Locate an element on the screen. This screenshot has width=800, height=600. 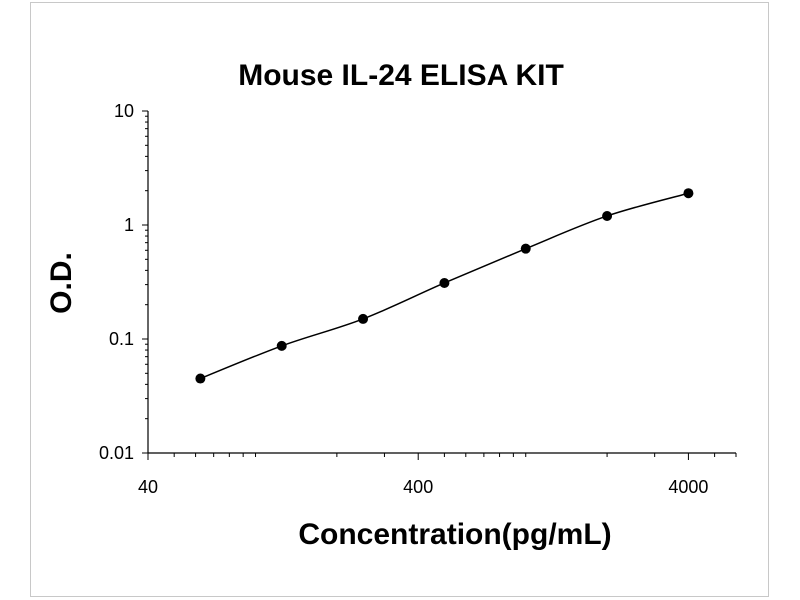
x-axis-title: Concentration(pg/mL) is located at coordinates (454, 534).